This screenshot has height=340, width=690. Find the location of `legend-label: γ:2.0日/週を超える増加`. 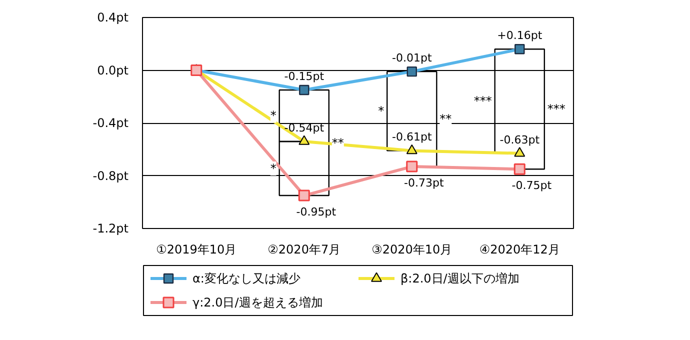

legend-label: γ:2.0日/週を超える増加 is located at coordinates (257, 303).